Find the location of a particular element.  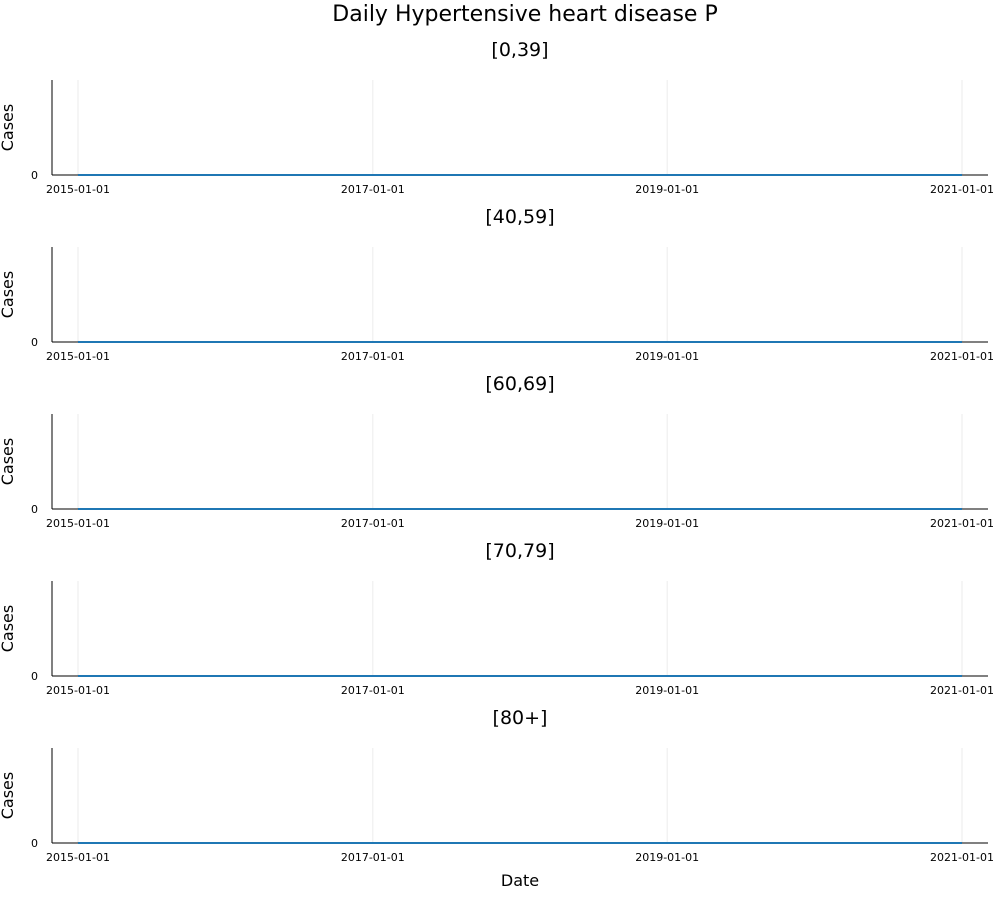

panel-title: [60,69] is located at coordinates (519, 384).